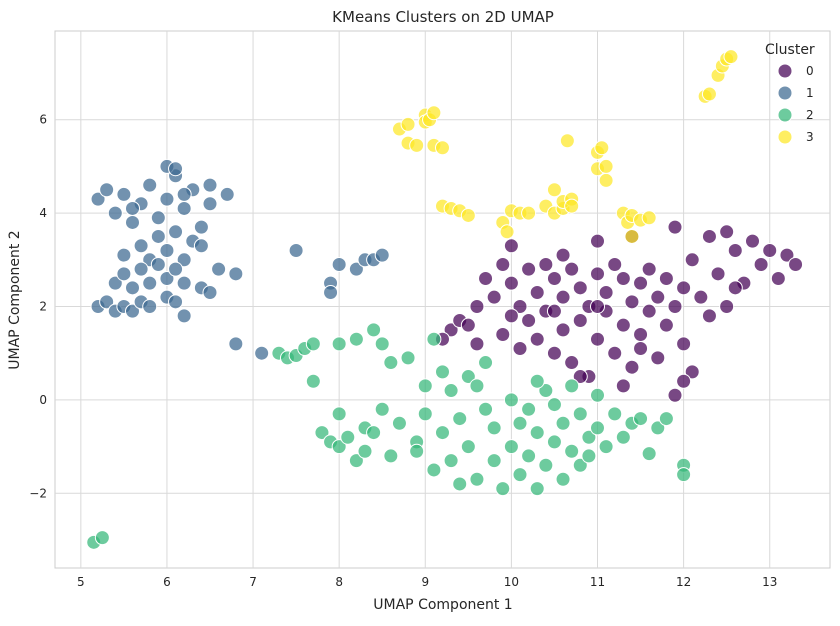  Describe the element at coordinates (38, 493) in the screenshot. I see `y-tick-label: −2` at that location.